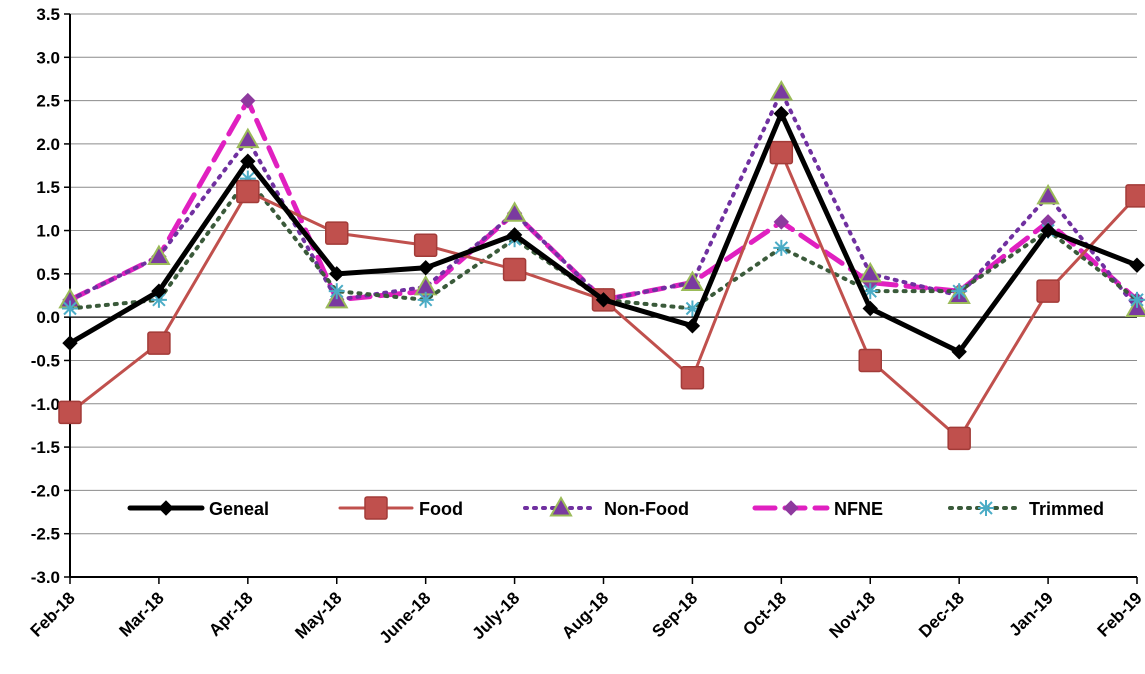 This screenshot has width=1145, height=674. Describe the element at coordinates (941, 614) in the screenshot. I see `x-tick-label: Dec-18` at that location.